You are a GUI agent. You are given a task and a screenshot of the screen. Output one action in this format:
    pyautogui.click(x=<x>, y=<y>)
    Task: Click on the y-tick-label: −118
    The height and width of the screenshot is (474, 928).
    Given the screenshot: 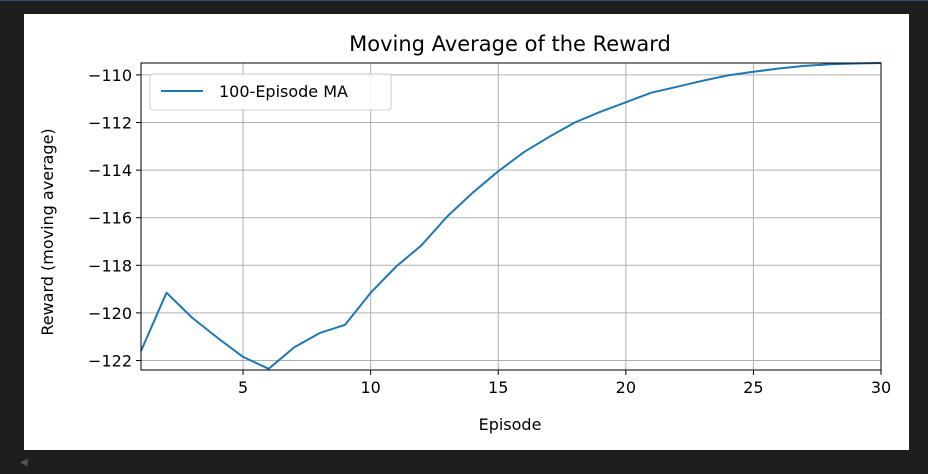 What is the action you would take?
    pyautogui.click(x=110, y=265)
    